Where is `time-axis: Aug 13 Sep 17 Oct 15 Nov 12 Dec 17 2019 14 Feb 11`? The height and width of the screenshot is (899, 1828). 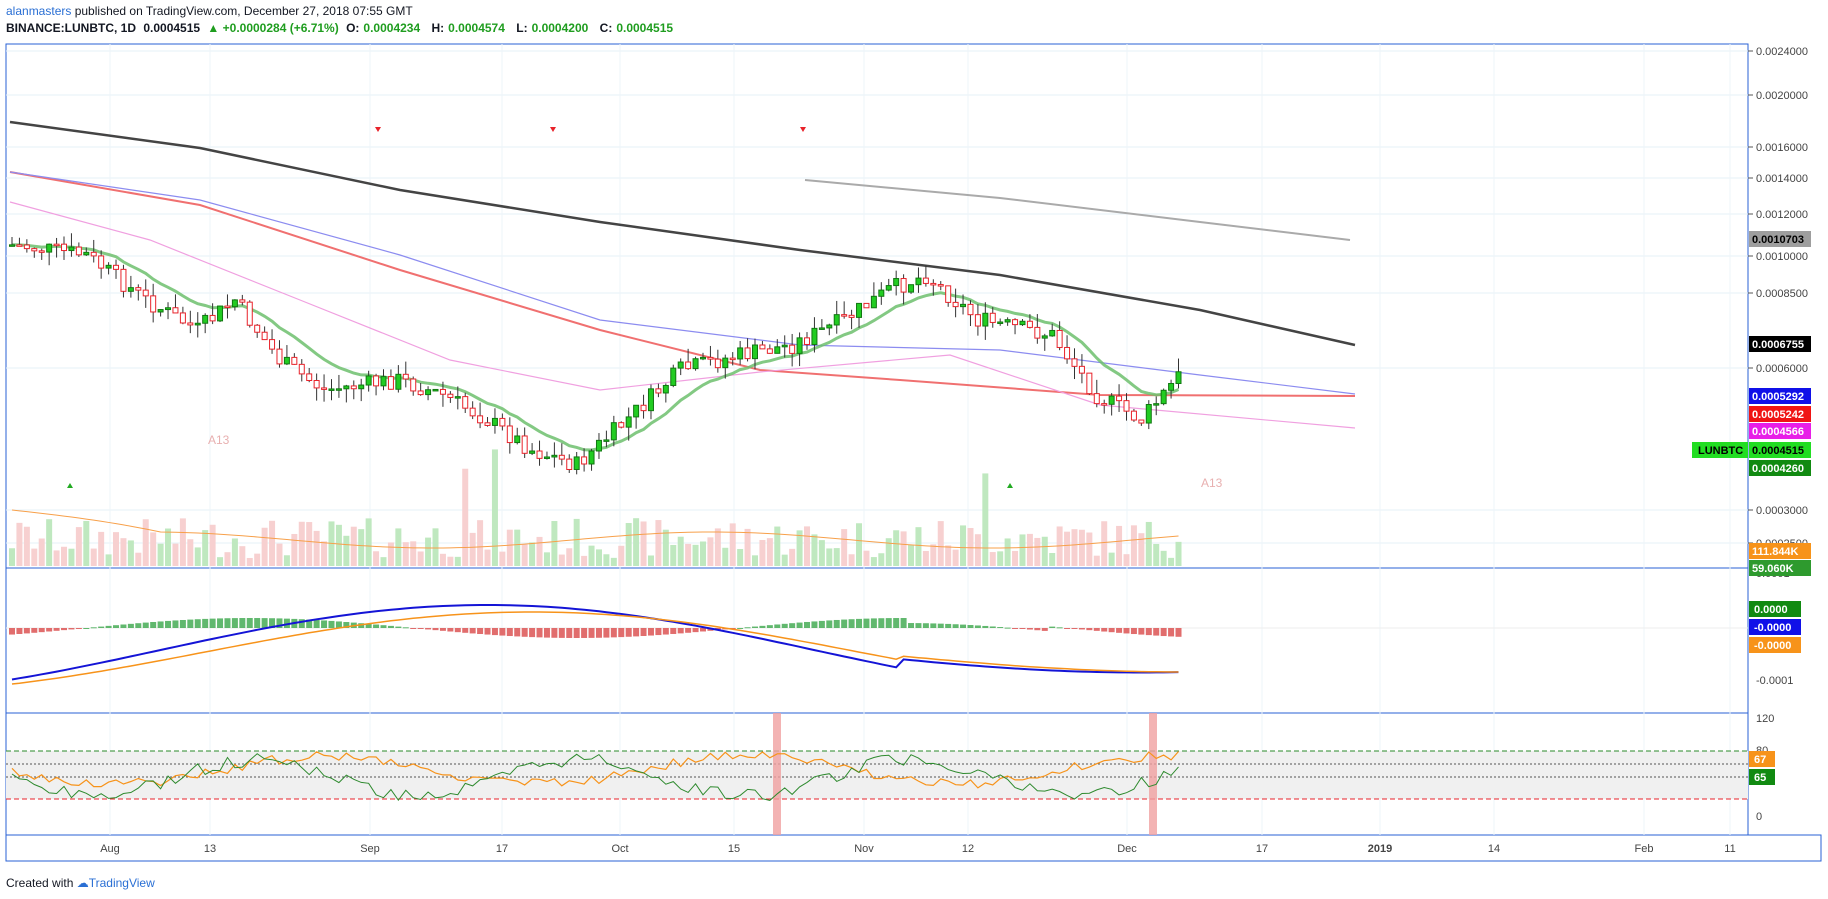
time-axis: Aug 13 Sep 17 Oct 15 Nov 12 Dec 17 2019 14 Feb 11 is located at coordinates (918, 849).